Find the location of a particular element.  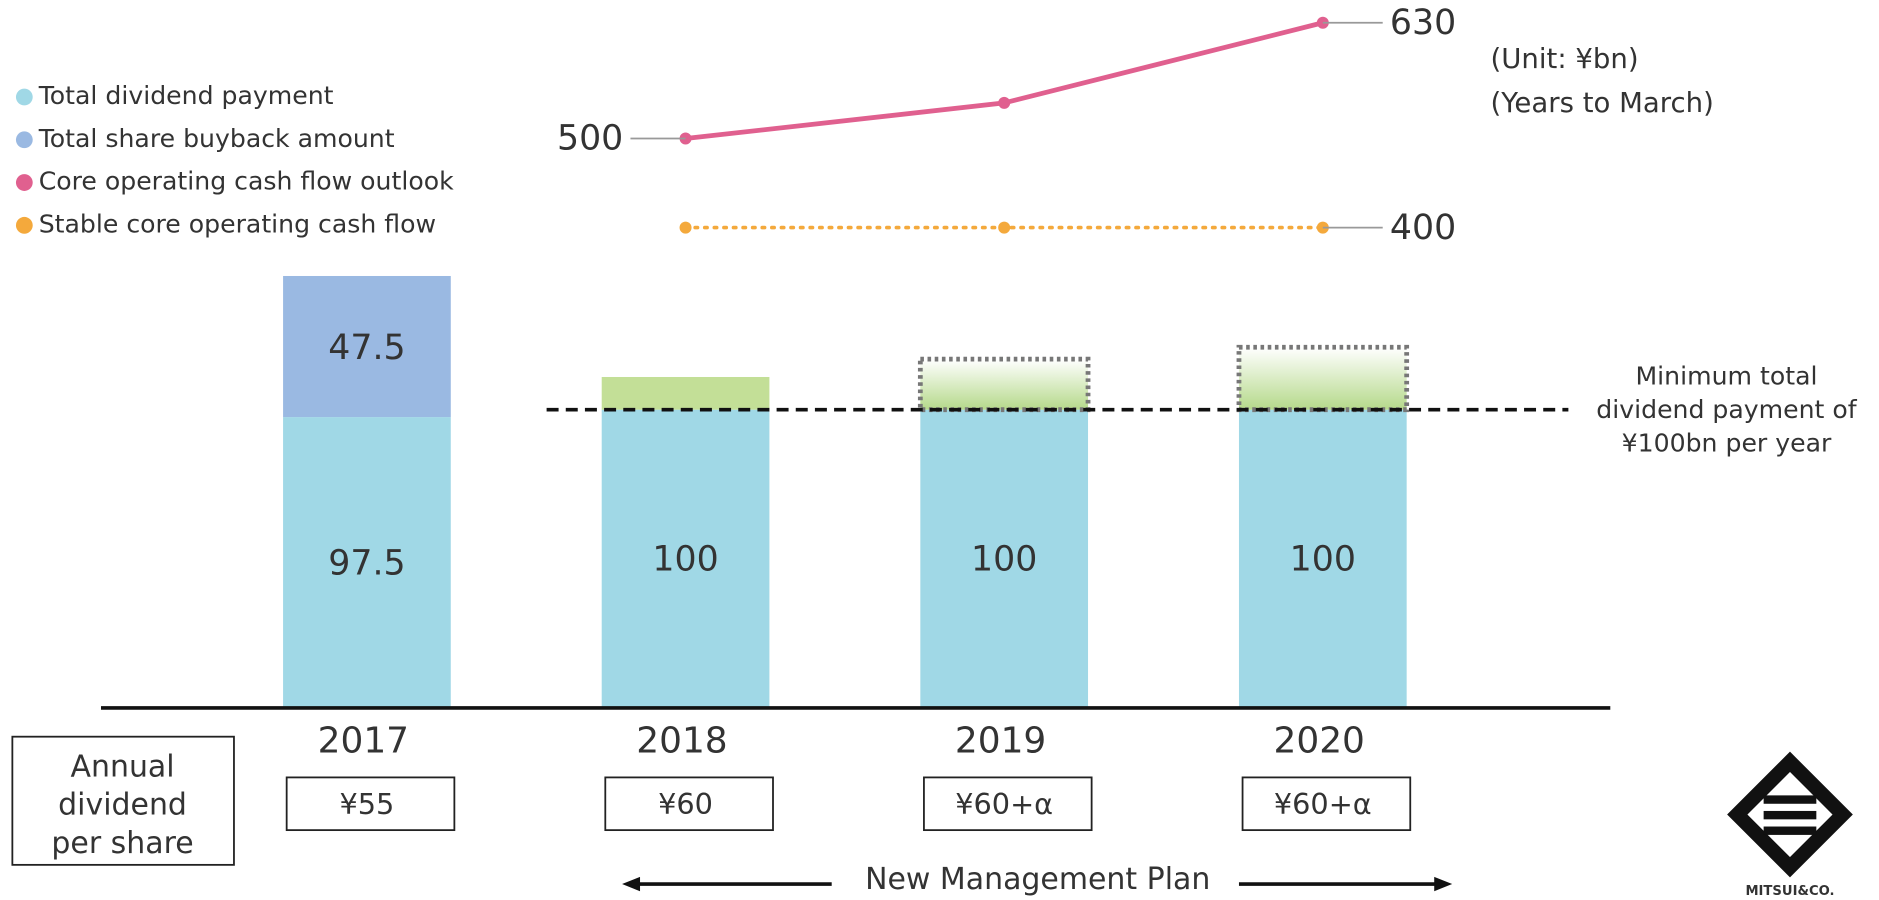

legend-label: Core operating cash flow outlook is located at coordinates (246, 181).